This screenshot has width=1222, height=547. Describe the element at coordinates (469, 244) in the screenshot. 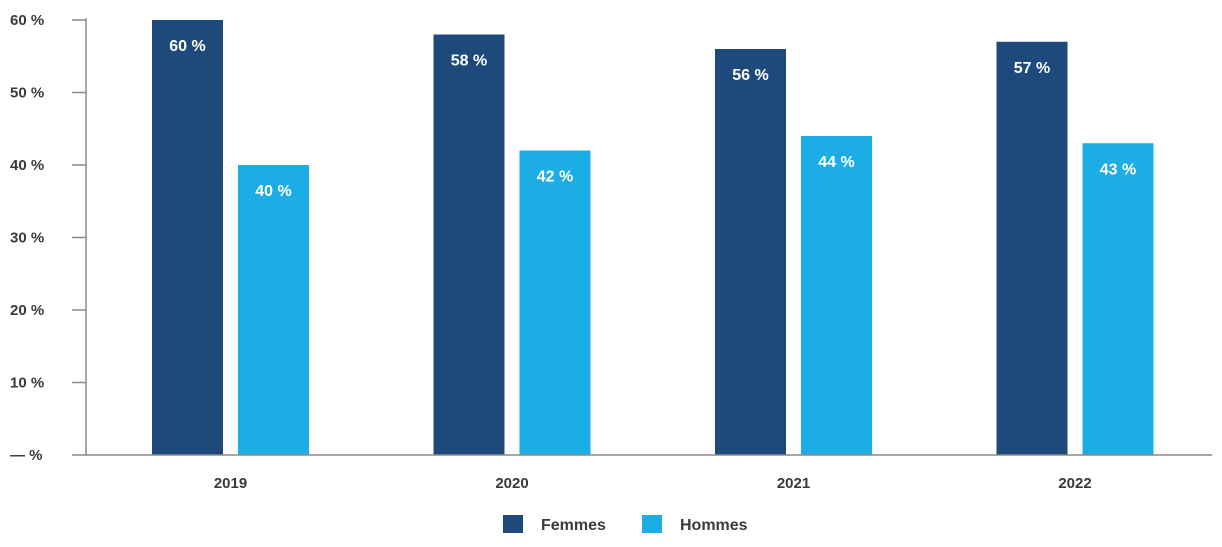

I see `bar-femmes-2020` at that location.